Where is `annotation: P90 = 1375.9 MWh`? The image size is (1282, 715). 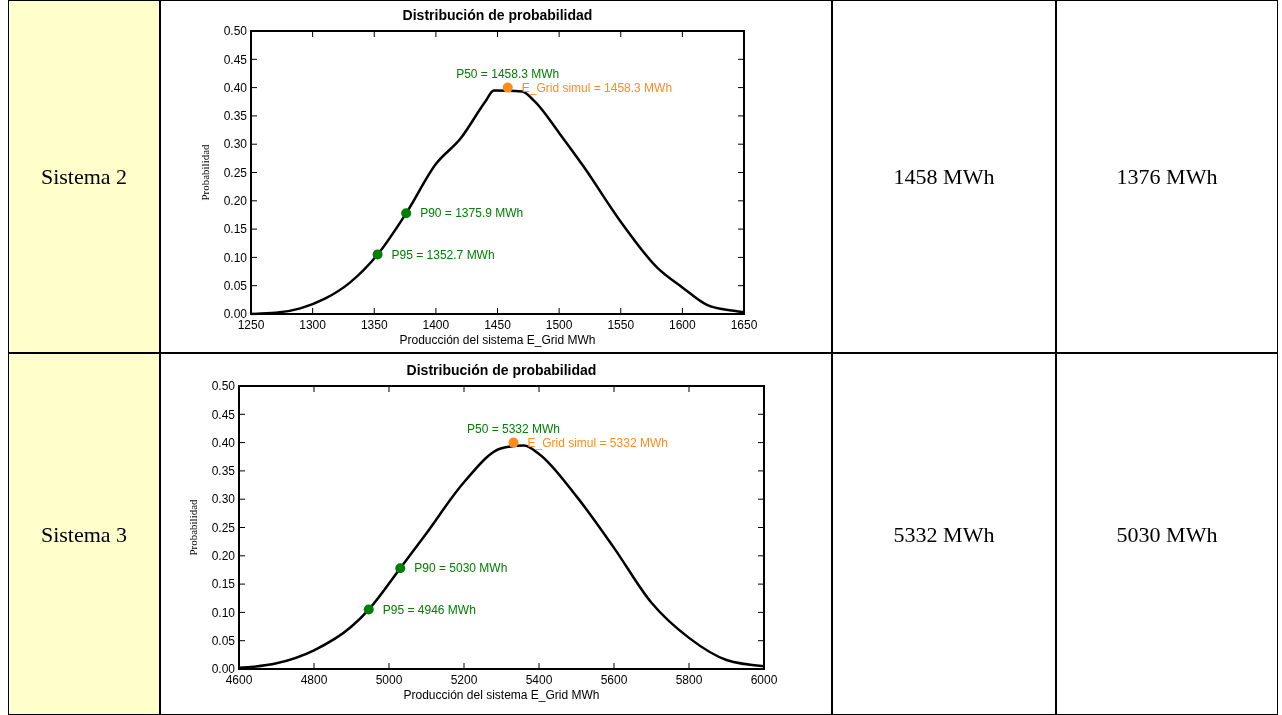
annotation: P90 = 1375.9 MWh is located at coordinates (472, 213).